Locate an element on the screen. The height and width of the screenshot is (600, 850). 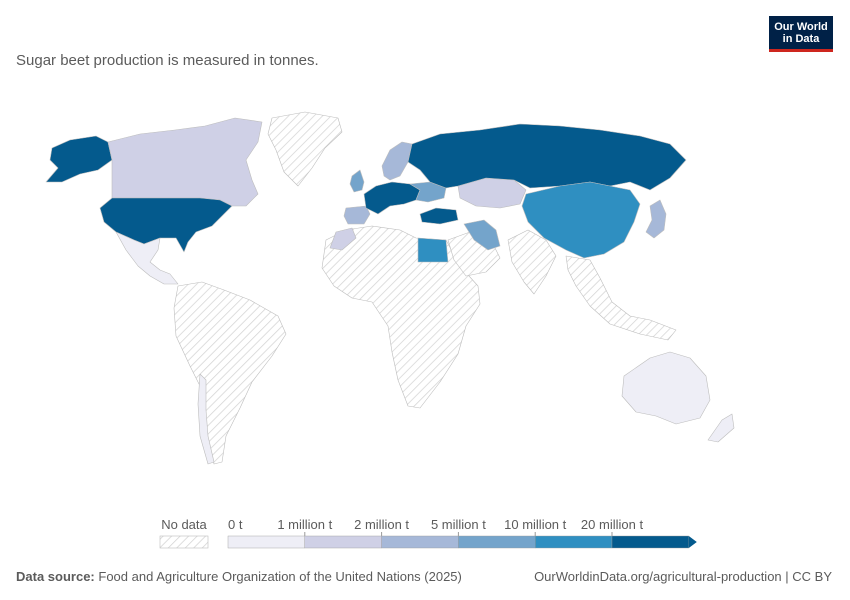
region-china is located at coordinates (581, 220).